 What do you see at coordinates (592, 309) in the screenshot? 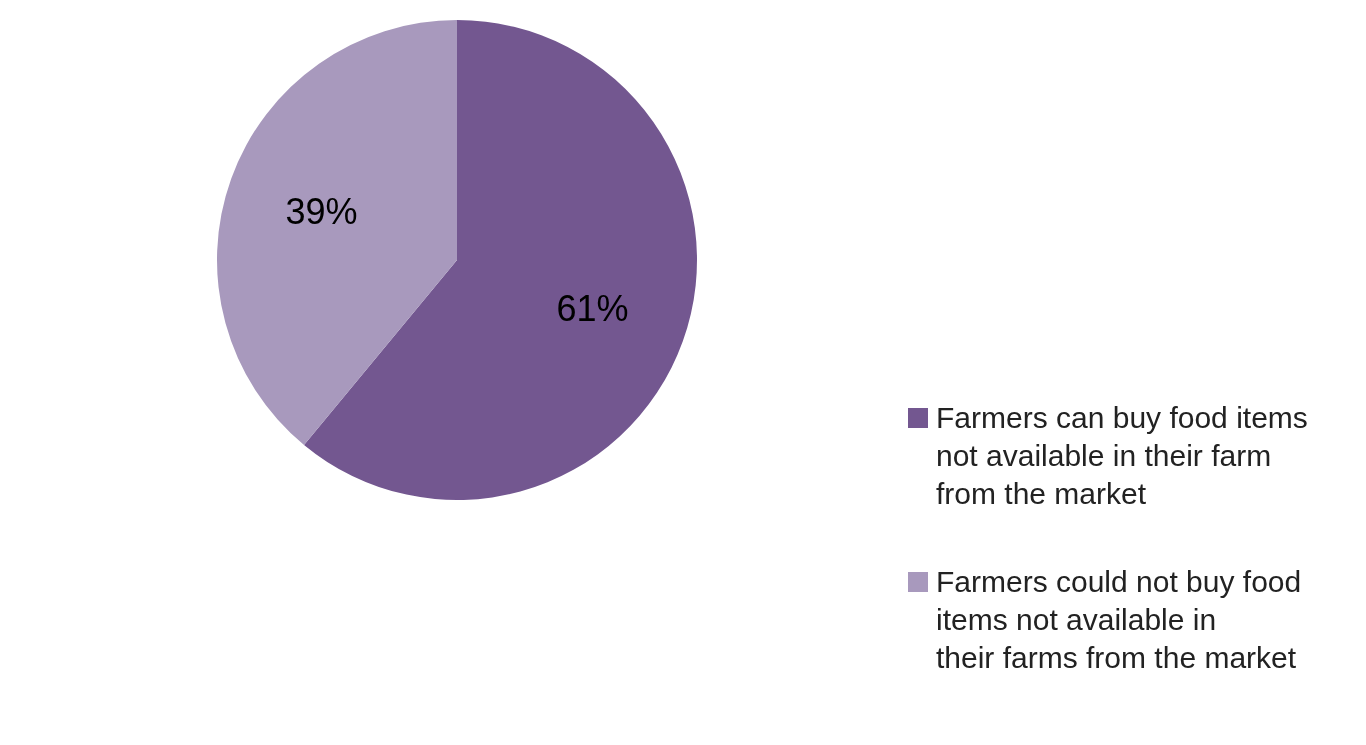
I see `data-label: 61%` at bounding box center [592, 309].